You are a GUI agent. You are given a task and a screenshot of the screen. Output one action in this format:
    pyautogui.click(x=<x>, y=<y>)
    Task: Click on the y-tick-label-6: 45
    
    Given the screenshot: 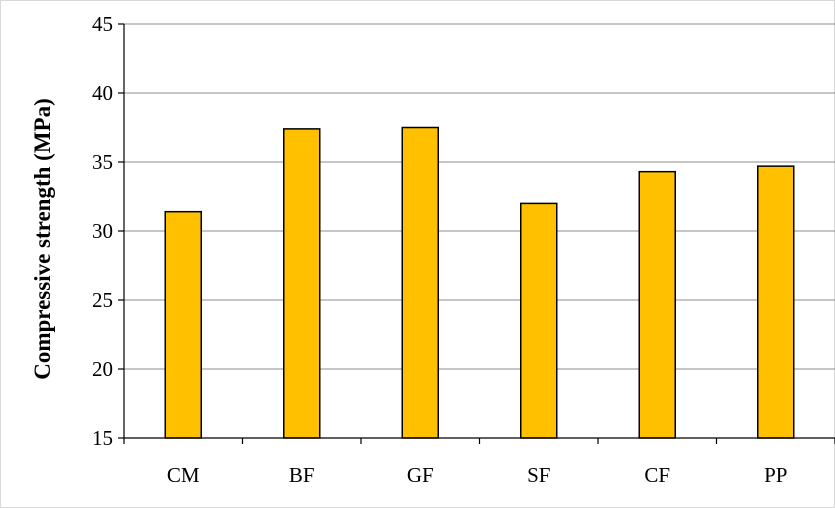 What is the action you would take?
    pyautogui.click(x=102, y=24)
    